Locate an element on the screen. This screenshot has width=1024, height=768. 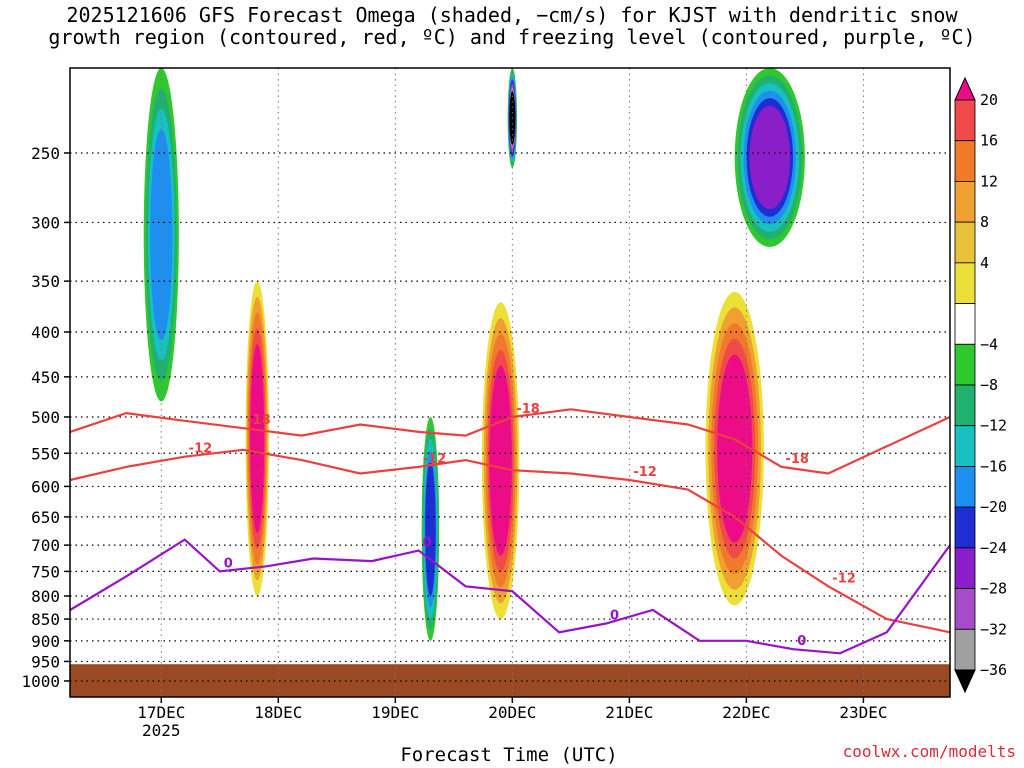
x-axis-title: Forecast Time (UTC) is located at coordinates (509, 755).